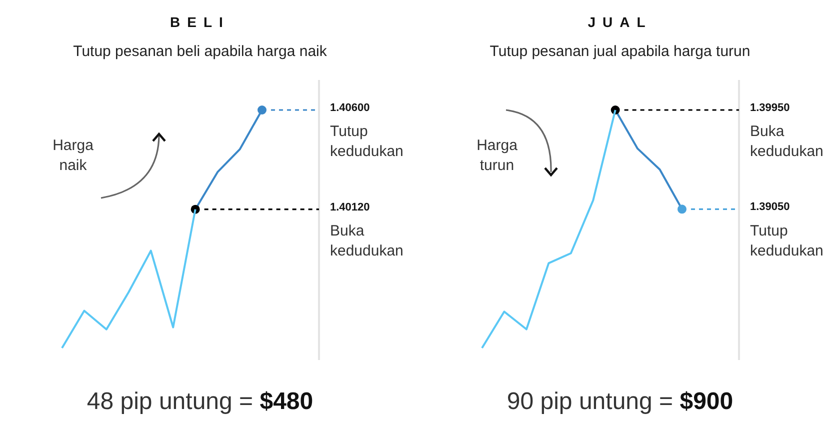 This screenshot has width=840, height=430. Describe the element at coordinates (497, 156) in the screenshot. I see `annotation: Harga turun` at that location.